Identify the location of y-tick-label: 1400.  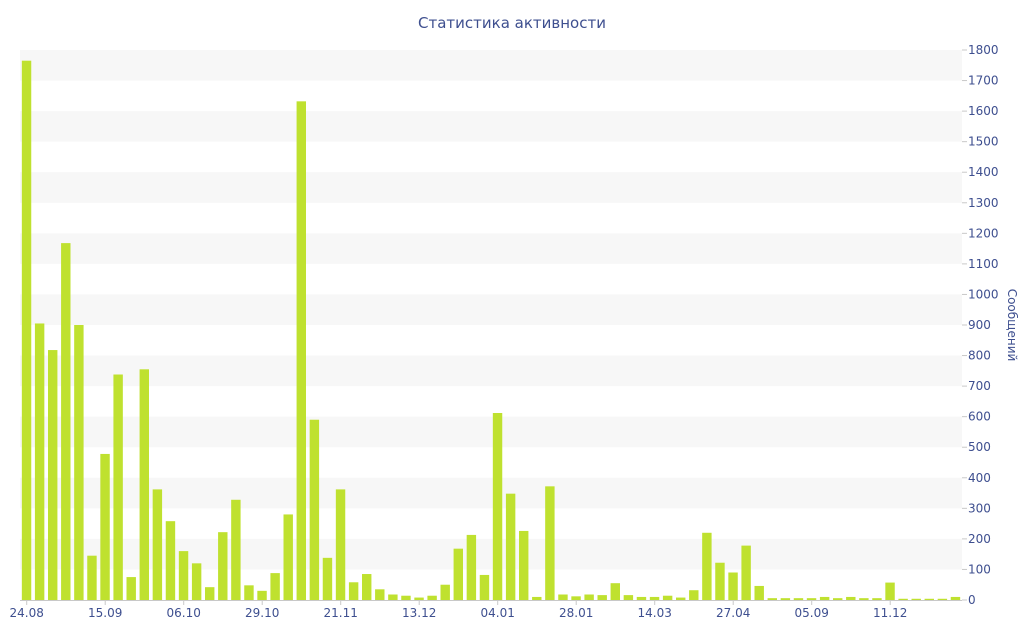
(983, 172).